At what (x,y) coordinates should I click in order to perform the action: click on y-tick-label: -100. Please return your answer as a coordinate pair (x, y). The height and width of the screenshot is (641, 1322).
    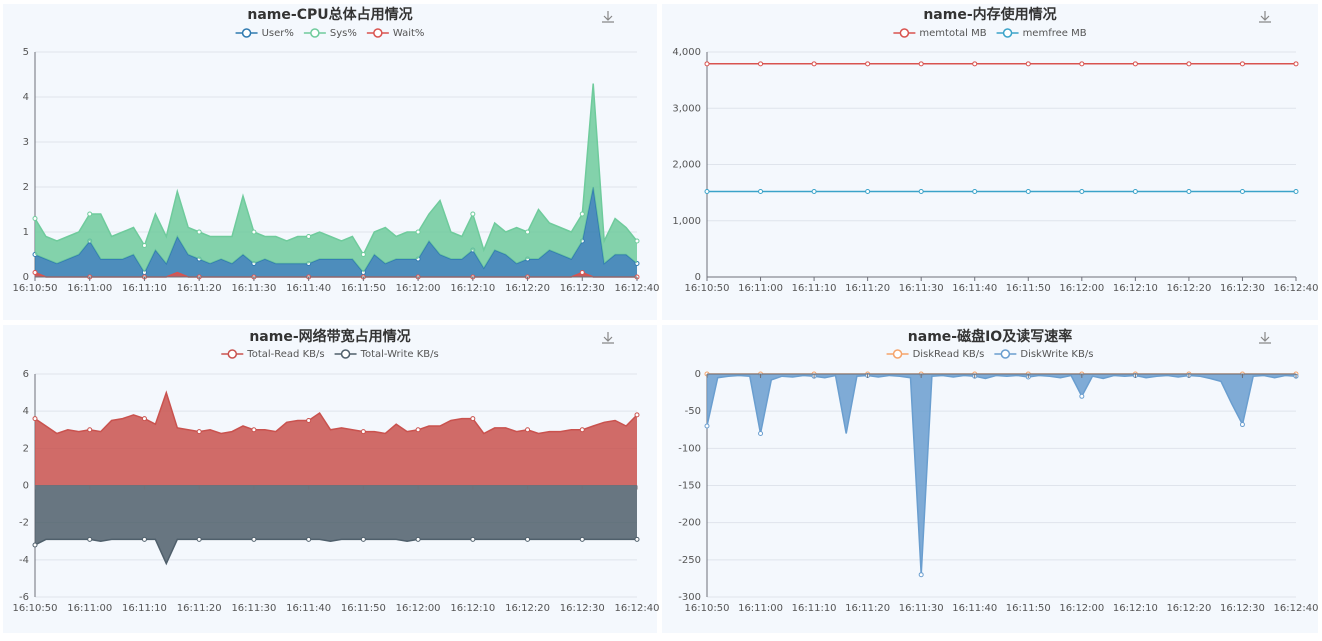
    Looking at the image, I should click on (689, 448).